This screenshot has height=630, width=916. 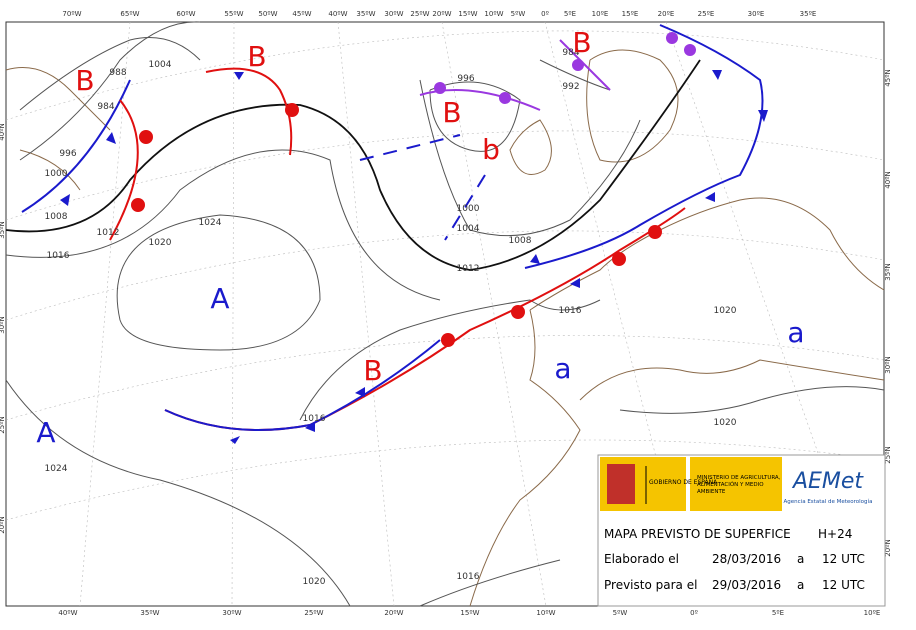 I want to click on right-latitude: 30ºN, so click(x=888, y=364).